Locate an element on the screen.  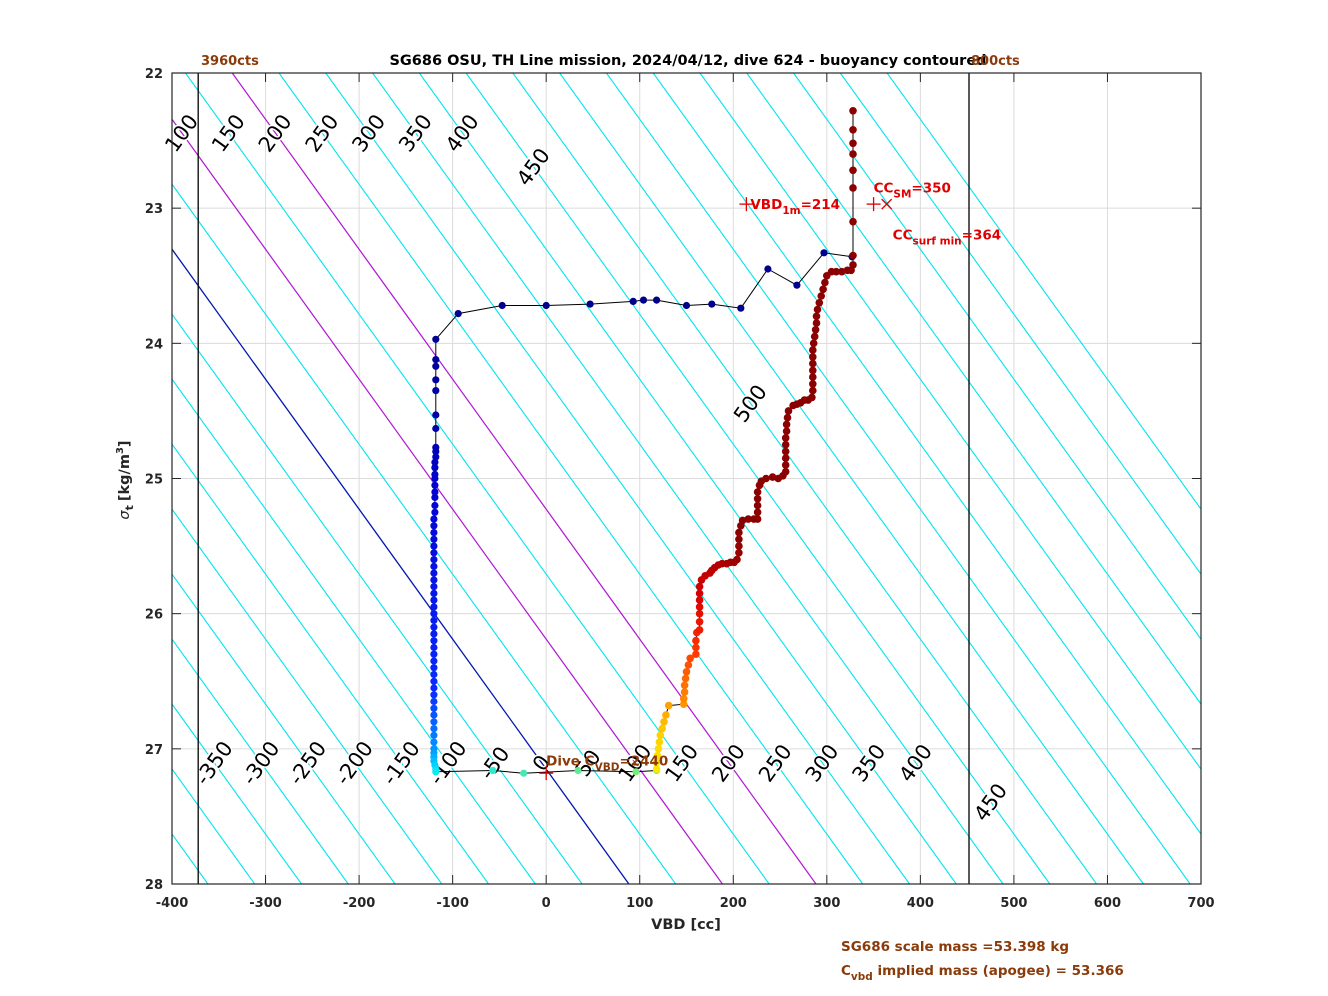
x-axis-label: VBD [cc] is located at coordinates (686, 925).